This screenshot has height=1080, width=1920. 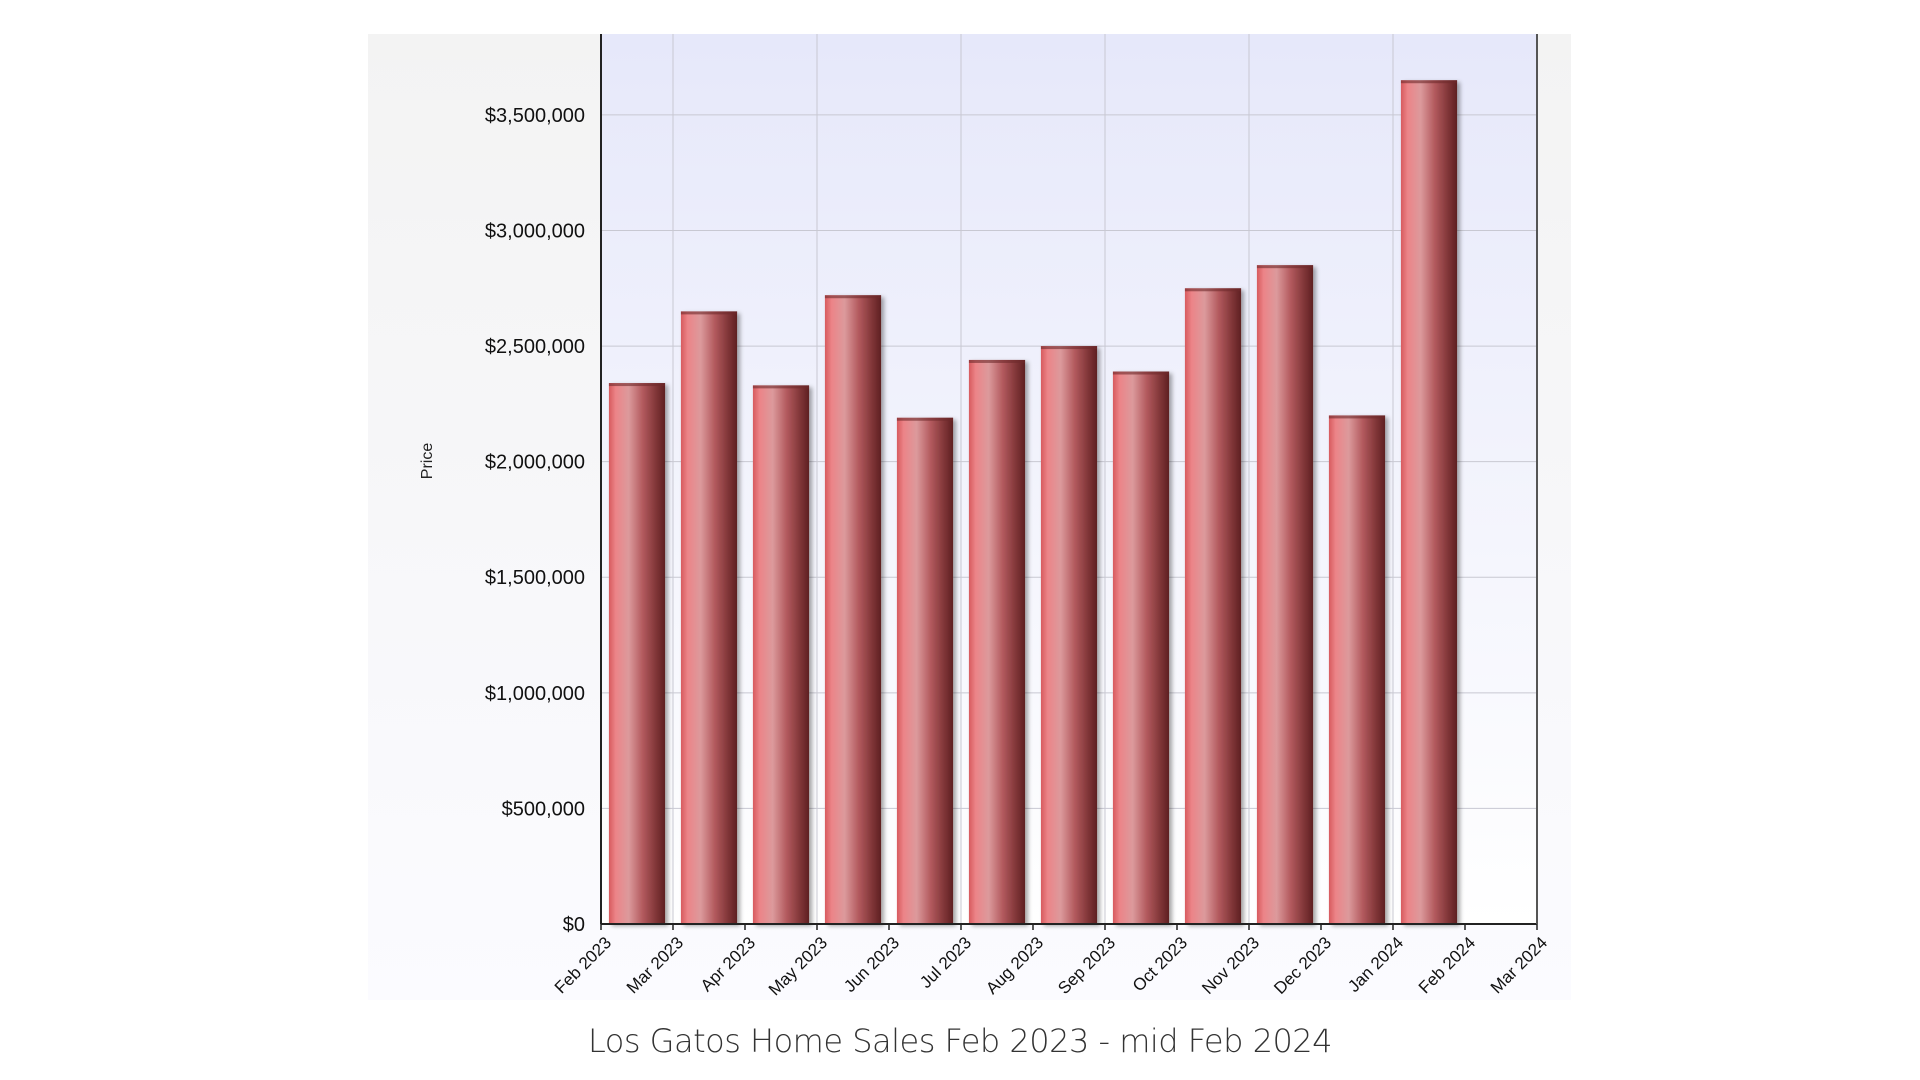 What do you see at coordinates (781, 655) in the screenshot?
I see `bar-apr-2023` at bounding box center [781, 655].